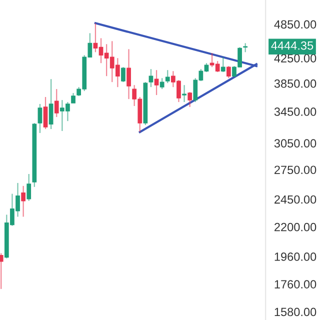 This screenshot has height=320, width=320. Describe the element at coordinates (295, 112) in the screenshot. I see `y-tick-label: 3450.00` at that location.